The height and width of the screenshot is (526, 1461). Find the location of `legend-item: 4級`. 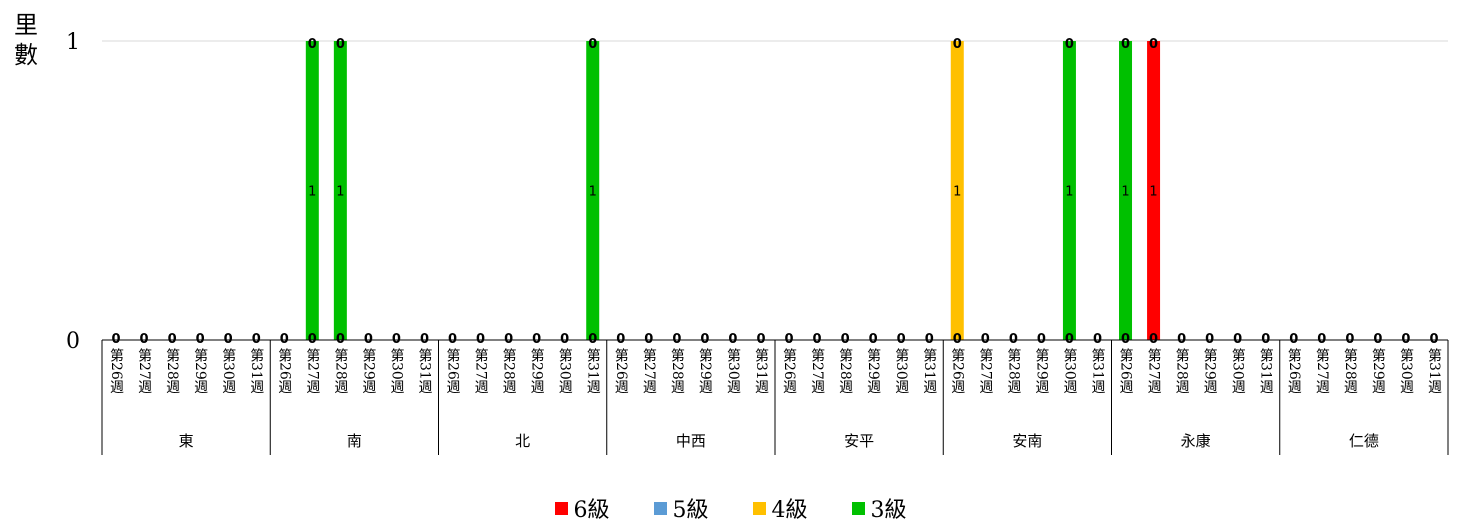

legend-item: 4級 is located at coordinates (780, 508).